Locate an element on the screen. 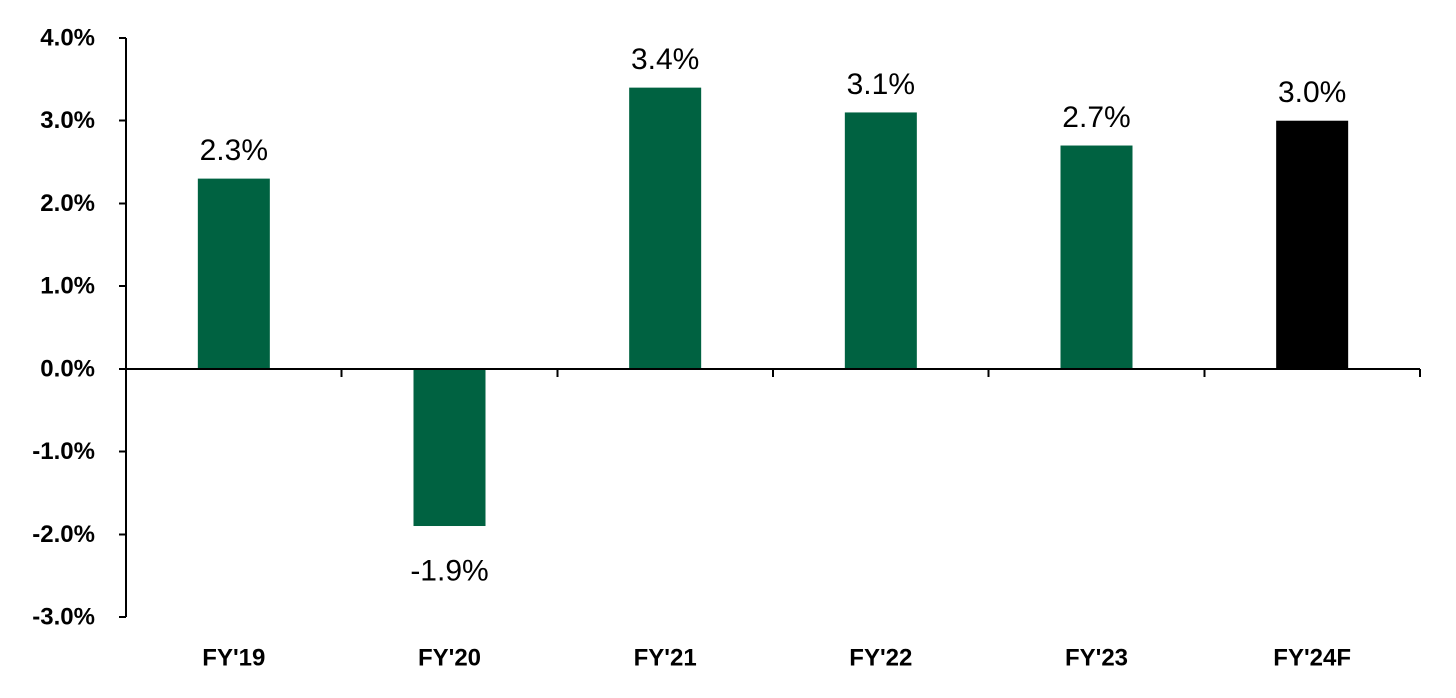 The width and height of the screenshot is (1456, 698). y-tick-label: -3.0% is located at coordinates (63, 617).